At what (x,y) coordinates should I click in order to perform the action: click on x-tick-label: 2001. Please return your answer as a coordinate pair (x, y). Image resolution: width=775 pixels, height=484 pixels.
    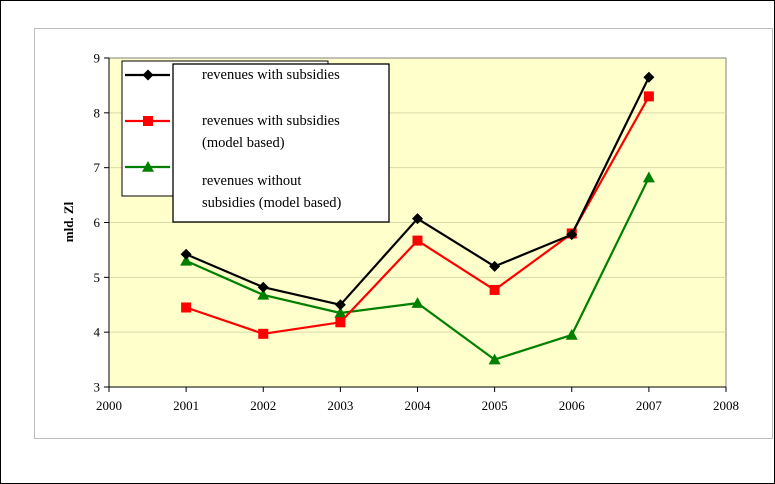
    Looking at the image, I should click on (186, 405).